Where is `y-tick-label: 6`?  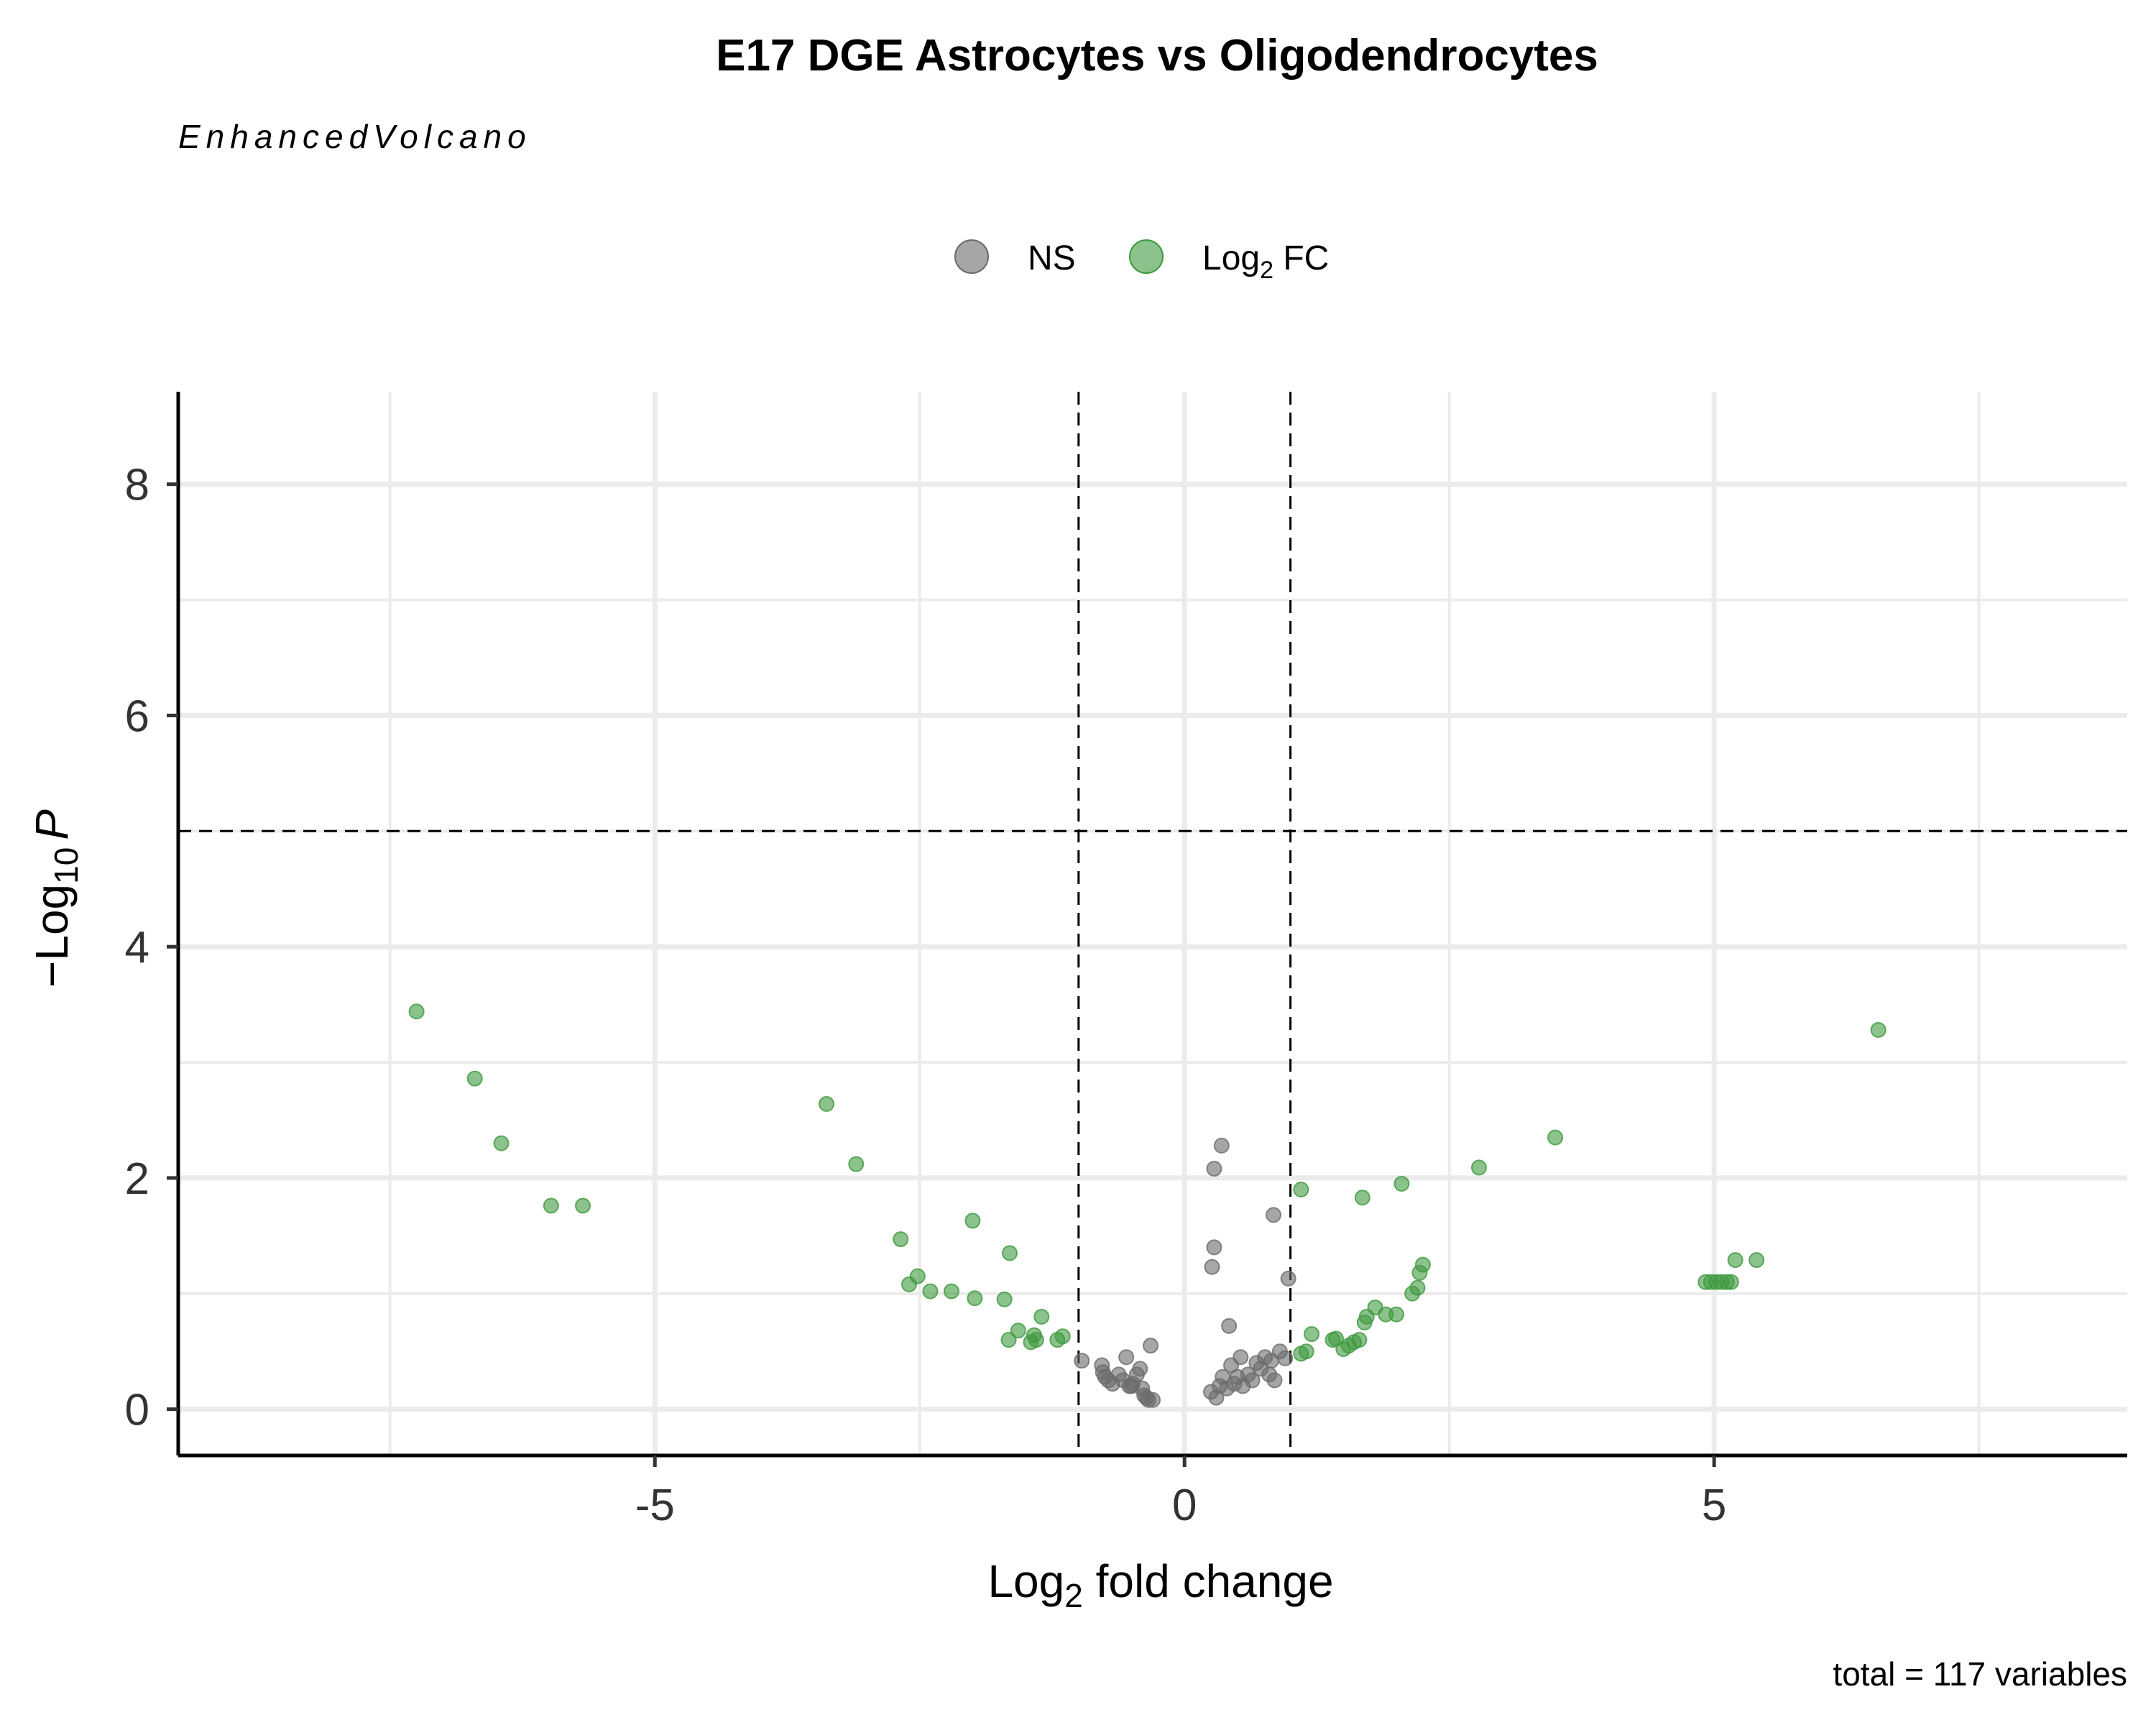
y-tick-label: 6 is located at coordinates (137, 716).